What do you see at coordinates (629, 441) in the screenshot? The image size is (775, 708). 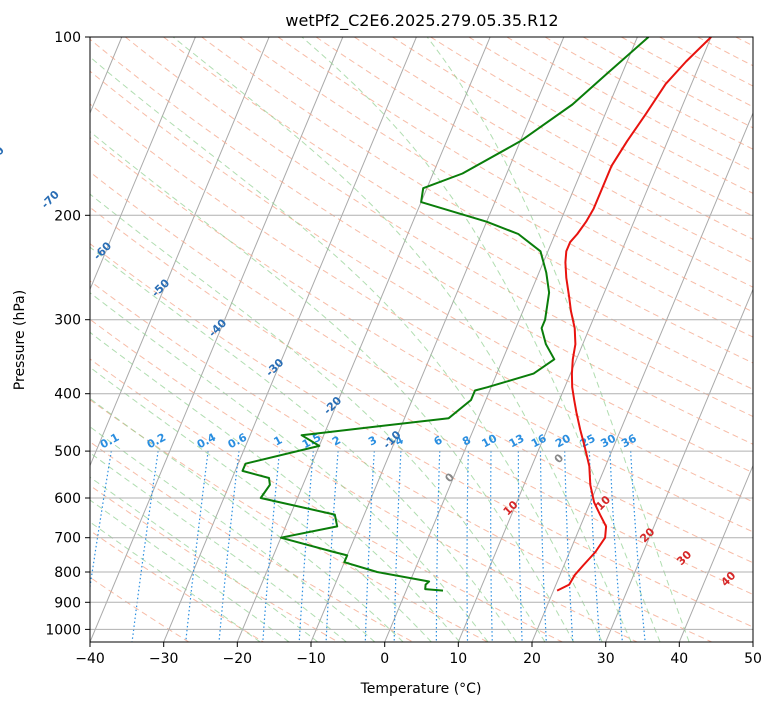 I see `mixing-ratio-label: 36` at bounding box center [629, 441].